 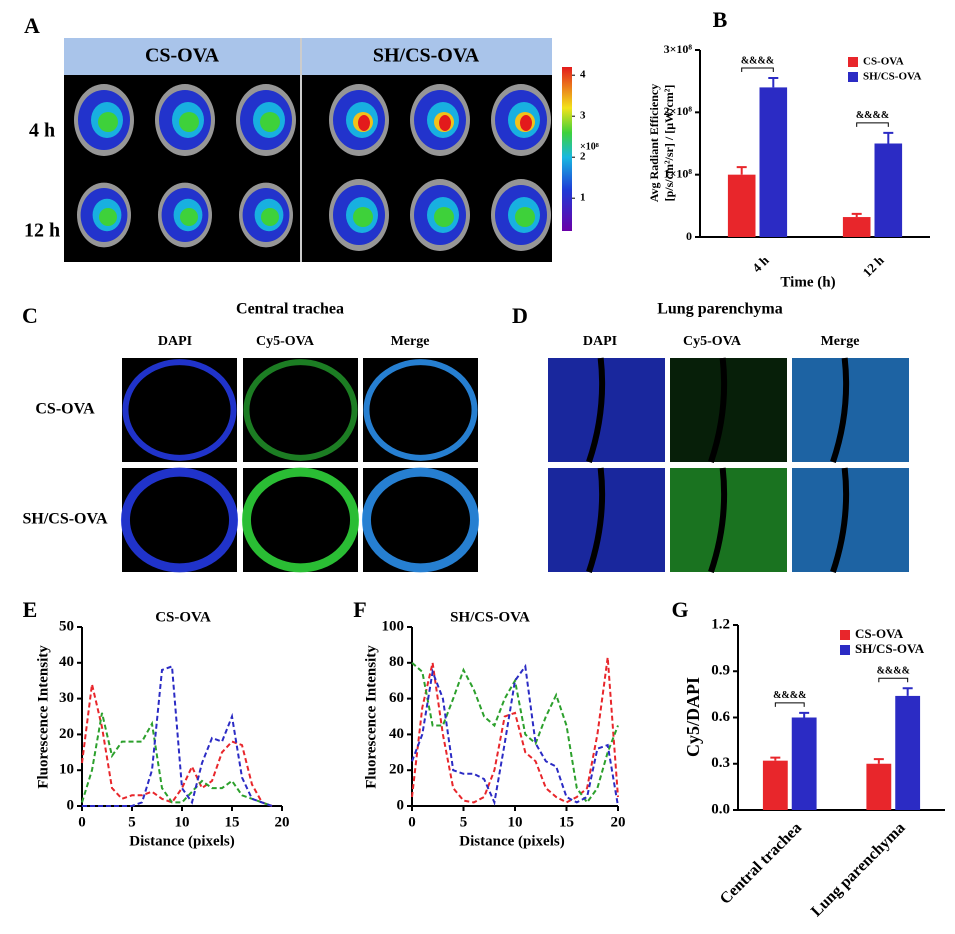 What do you see at coordinates (290, 309) in the screenshot?
I see `panel-title: Central trachea` at bounding box center [290, 309].